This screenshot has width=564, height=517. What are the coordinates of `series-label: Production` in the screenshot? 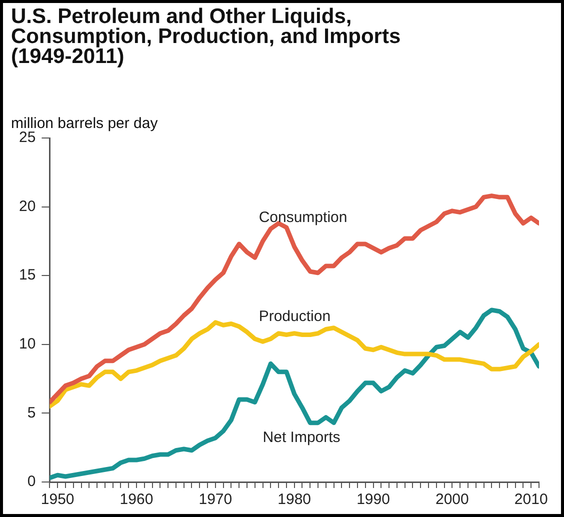 It's located at (294, 317).